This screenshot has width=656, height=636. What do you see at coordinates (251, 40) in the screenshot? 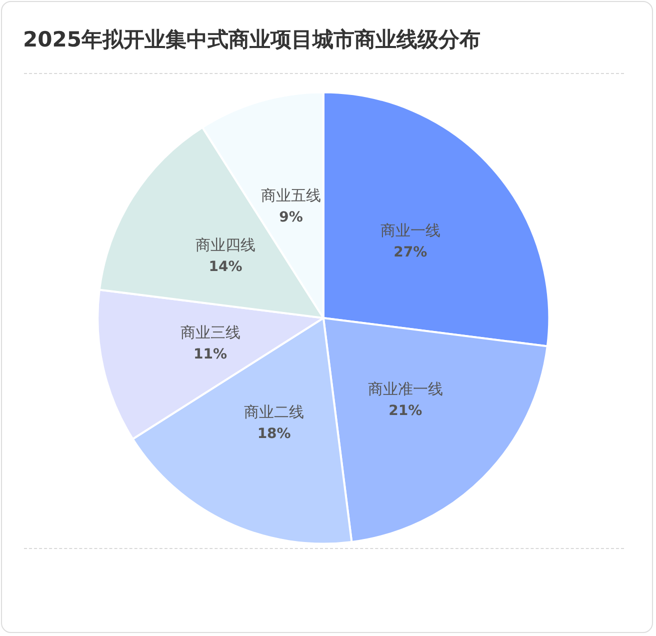
I see `chart-title: 2025年拟开业集中式商业项目城市商业线级分布` at bounding box center [251, 40].